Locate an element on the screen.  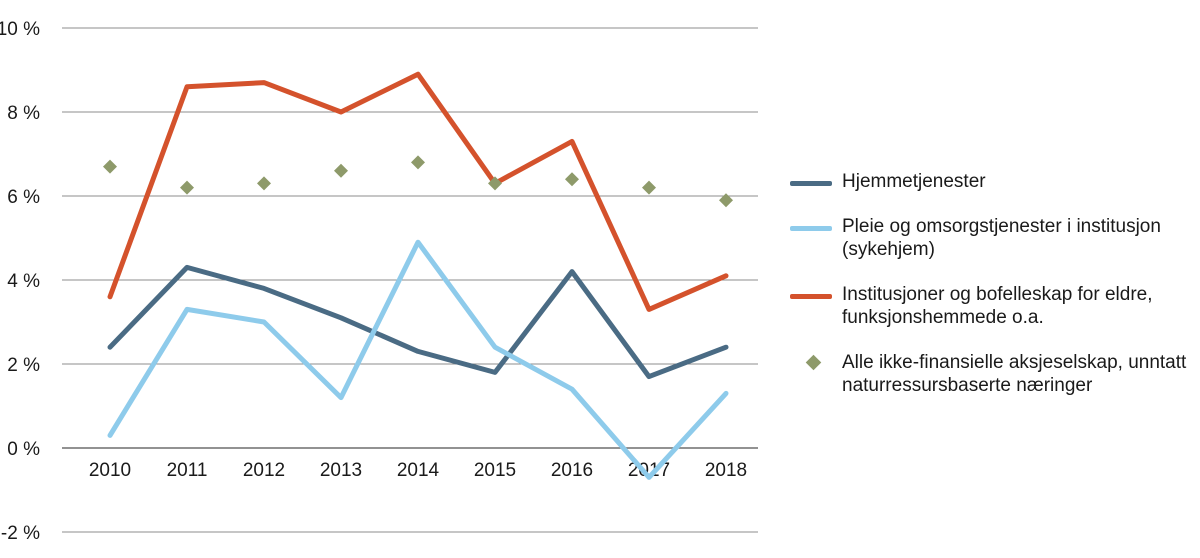
x-tick-label: 2013 is located at coordinates (341, 470).